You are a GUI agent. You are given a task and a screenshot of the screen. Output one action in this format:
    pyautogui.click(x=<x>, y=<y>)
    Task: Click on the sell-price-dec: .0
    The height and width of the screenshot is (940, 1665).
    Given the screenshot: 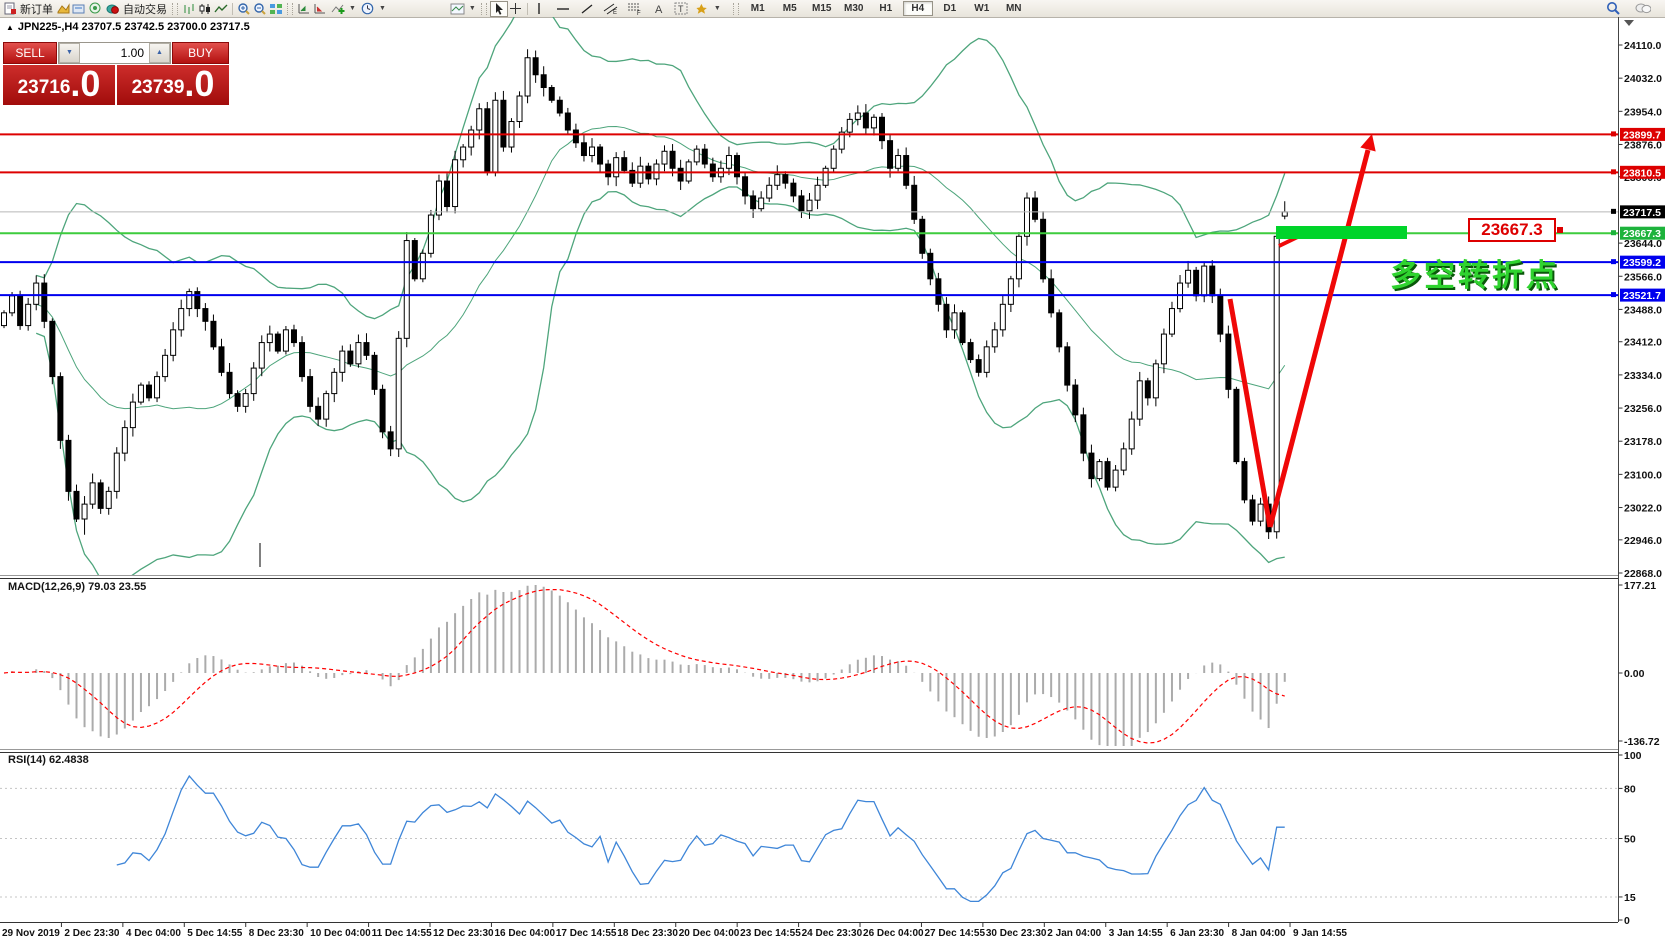 What is the action you would take?
    pyautogui.click(x=85, y=83)
    